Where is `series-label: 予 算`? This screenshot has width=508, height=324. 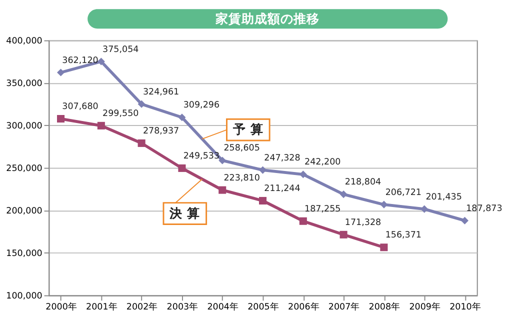
series-label: 予 算 is located at coordinates (248, 129).